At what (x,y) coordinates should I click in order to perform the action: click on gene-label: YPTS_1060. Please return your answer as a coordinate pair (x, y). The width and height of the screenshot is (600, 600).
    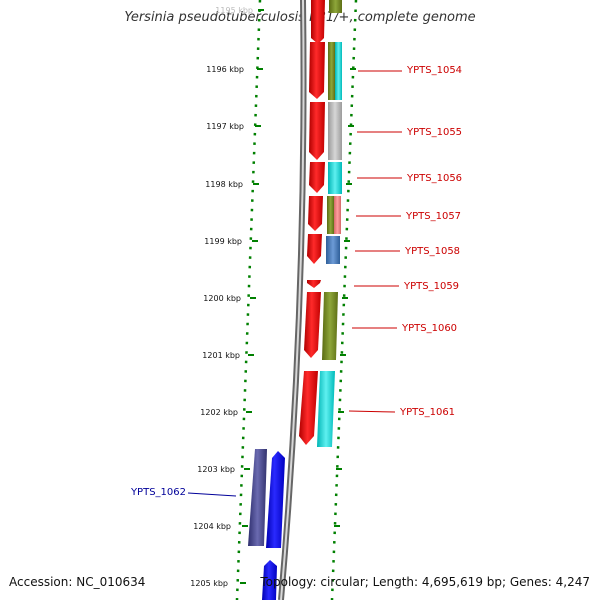
    Looking at the image, I should click on (429, 328).